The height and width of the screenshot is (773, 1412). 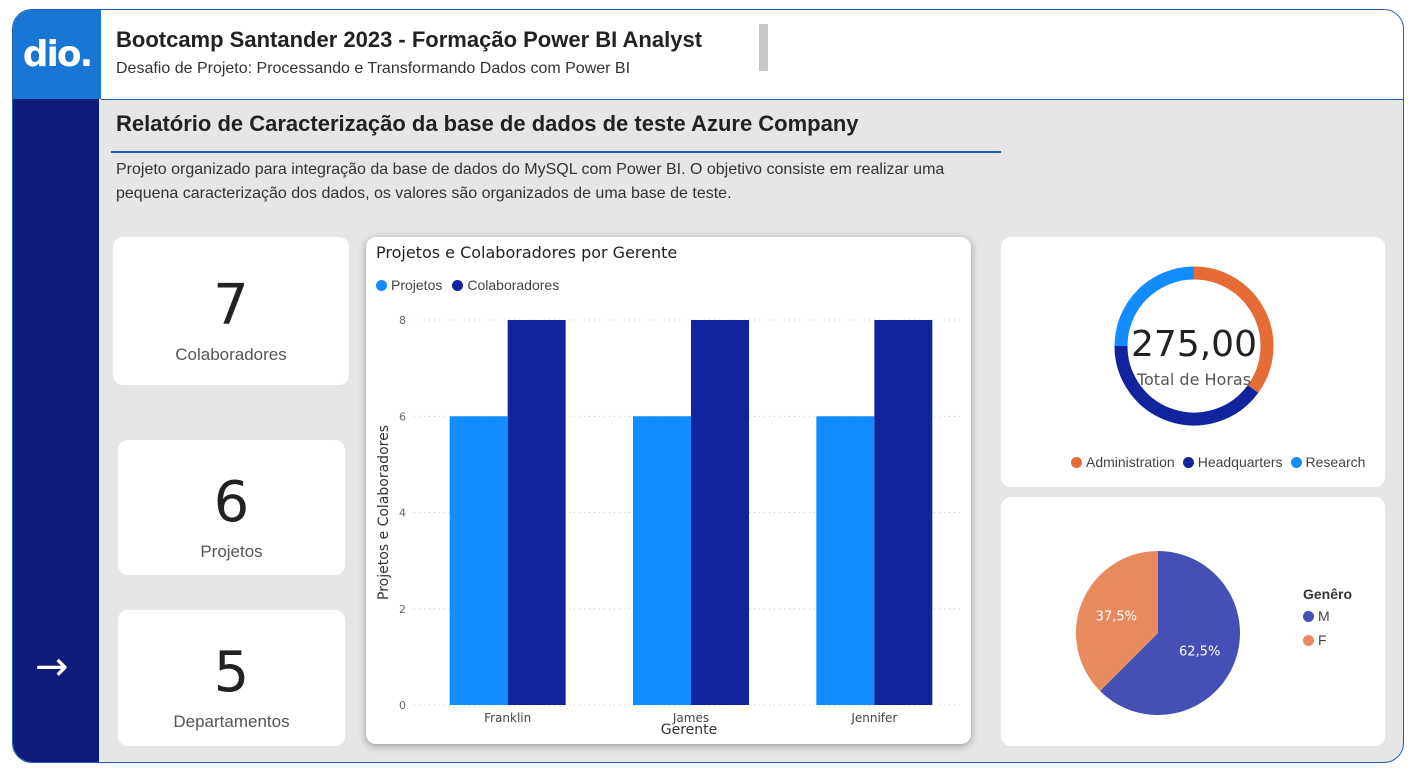 I want to click on x-axis-label: Gerente, so click(x=689, y=730).